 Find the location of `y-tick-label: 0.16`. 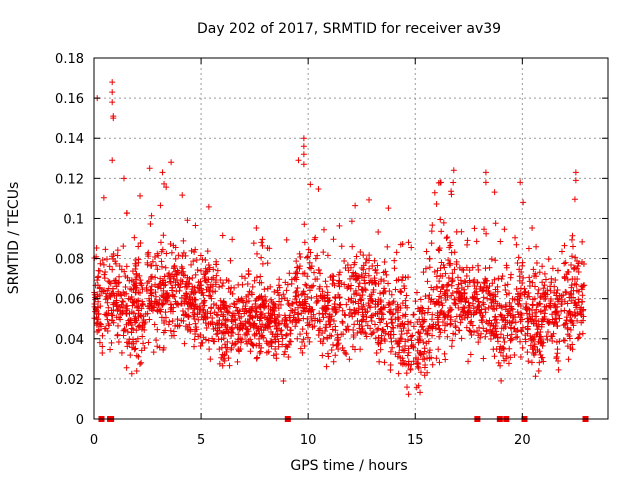

y-tick-label: 0.16 is located at coordinates (69, 99).